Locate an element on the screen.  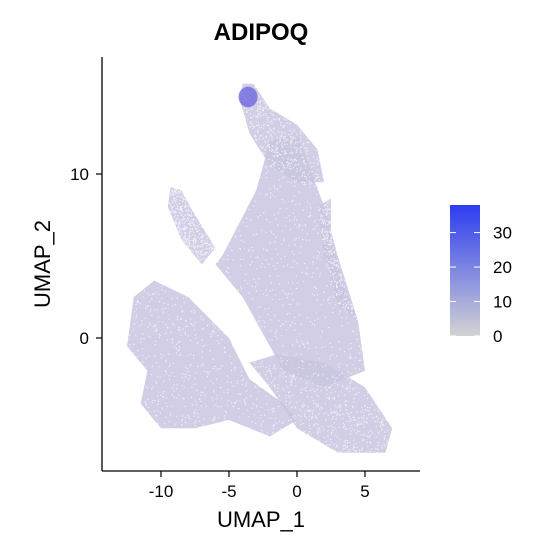
x-tick-label: -10 is located at coordinates (161, 491).